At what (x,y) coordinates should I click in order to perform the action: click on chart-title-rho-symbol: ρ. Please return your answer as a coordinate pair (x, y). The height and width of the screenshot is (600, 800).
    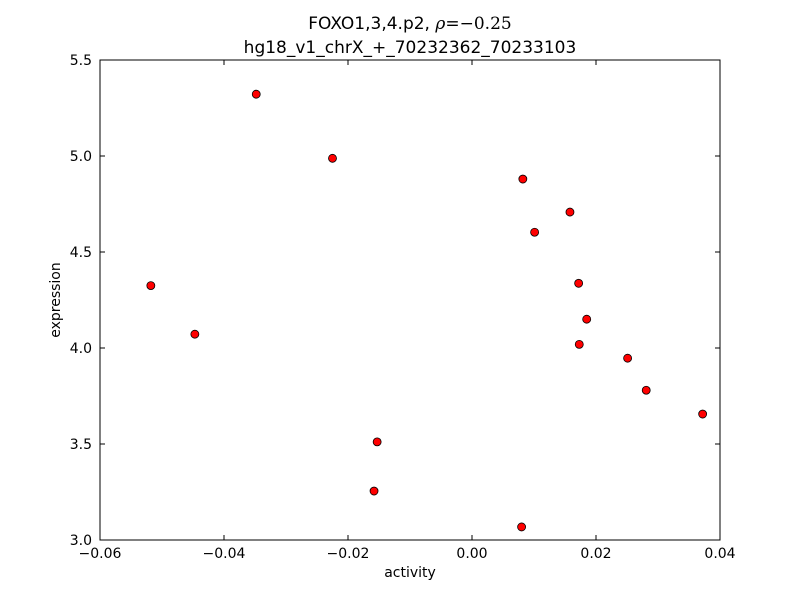
    Looking at the image, I should click on (439, 24).